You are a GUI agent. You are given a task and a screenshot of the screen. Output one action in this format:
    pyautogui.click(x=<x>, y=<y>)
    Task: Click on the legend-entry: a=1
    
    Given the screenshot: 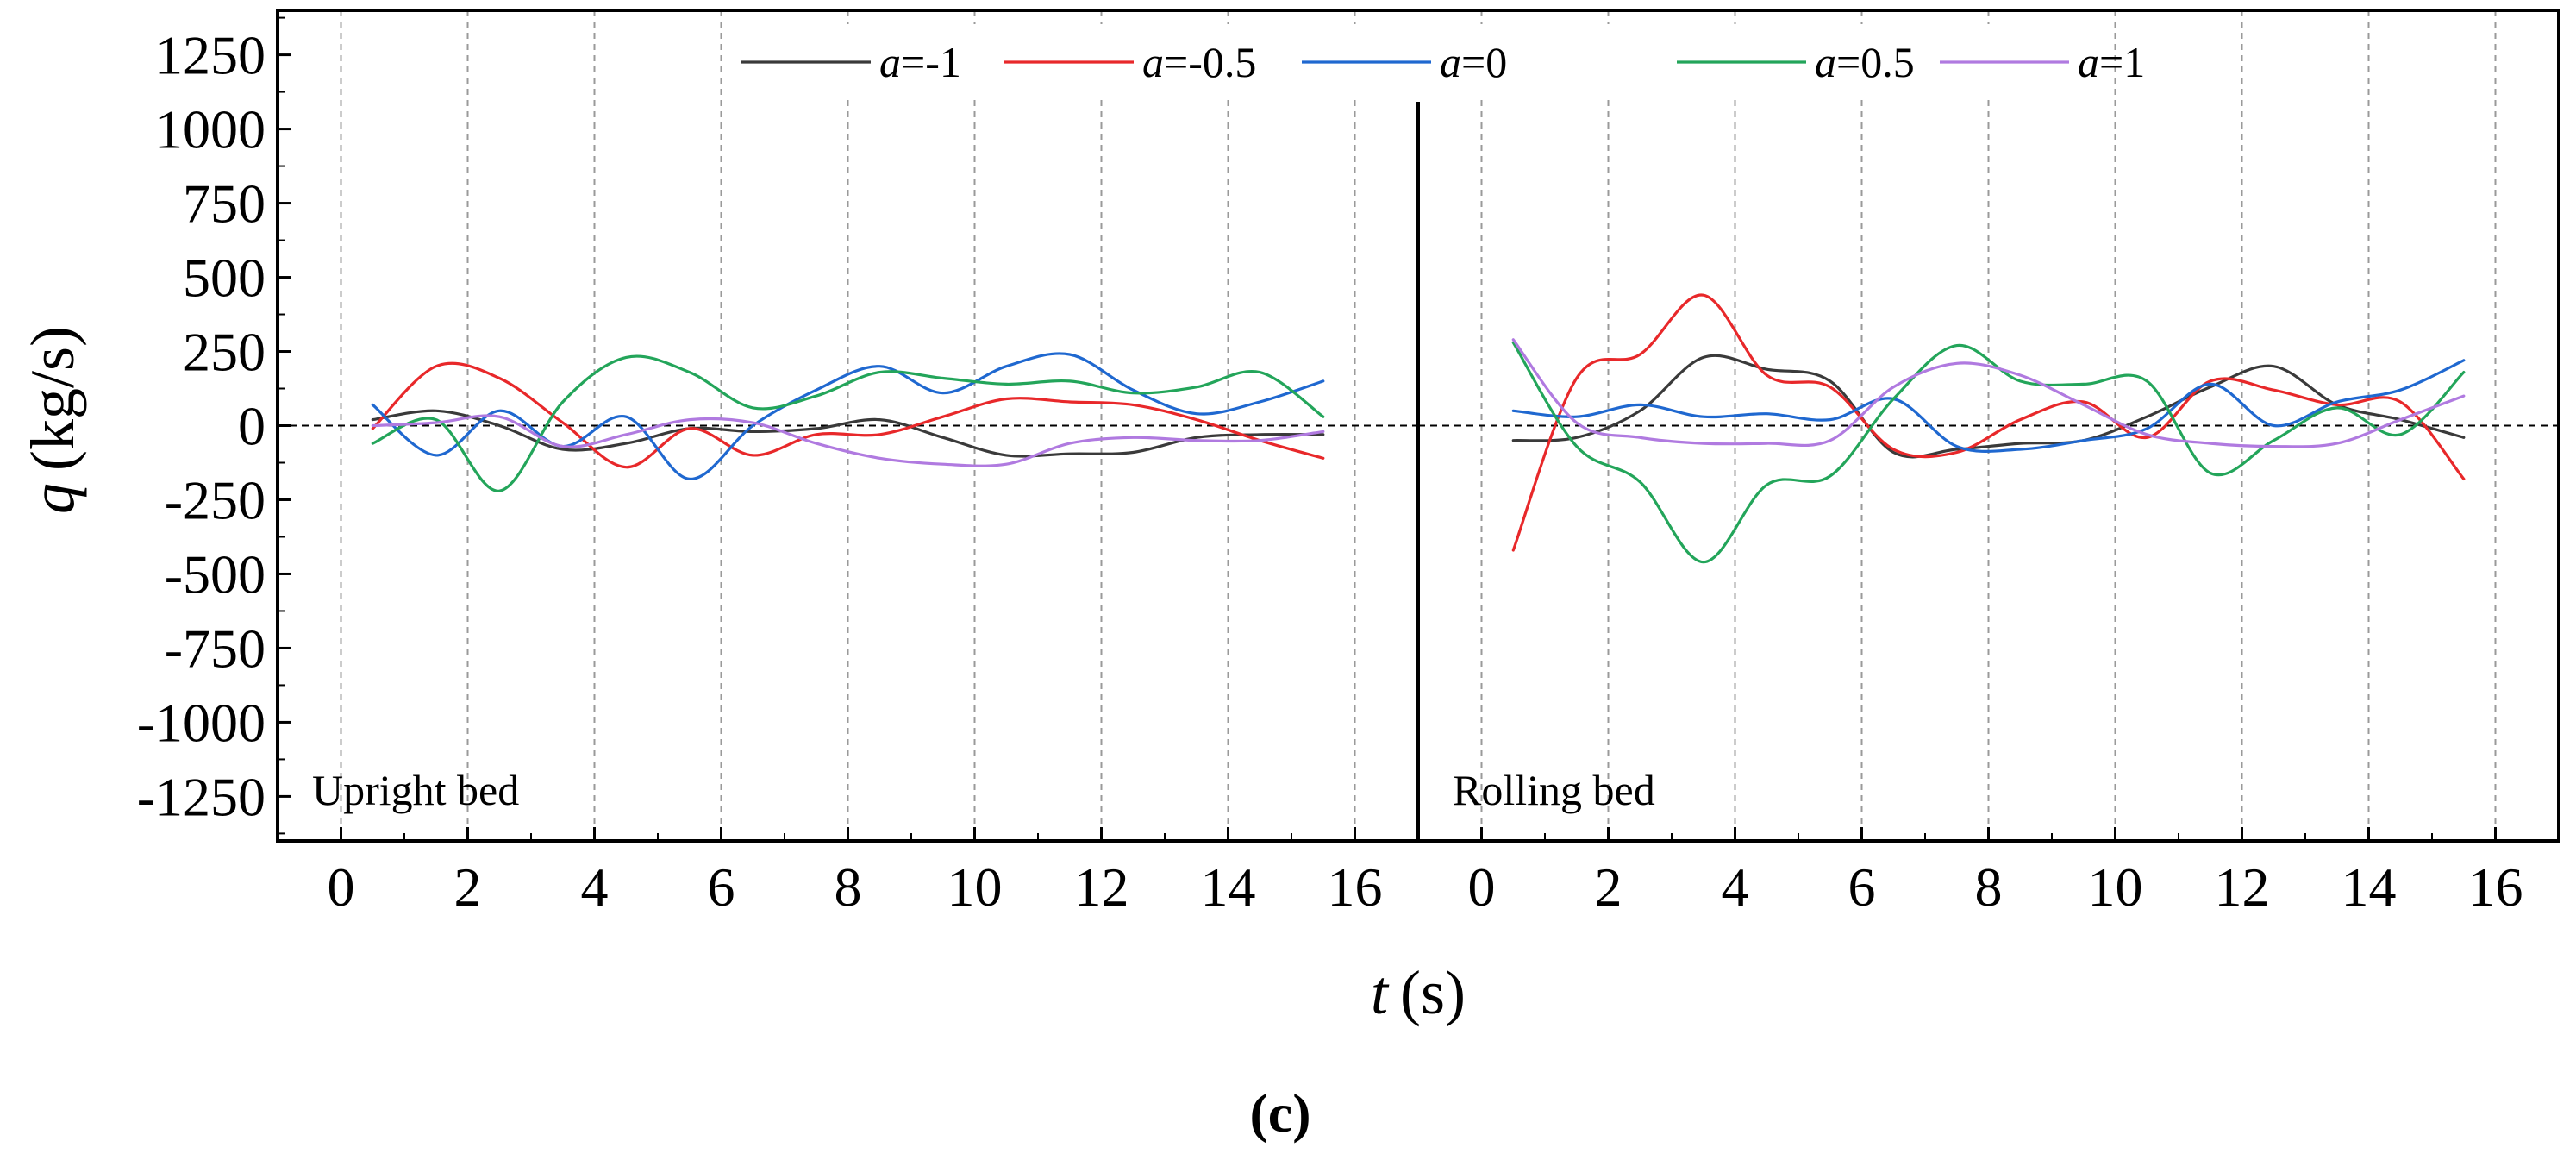 What is the action you would take?
    pyautogui.click(x=2111, y=62)
    